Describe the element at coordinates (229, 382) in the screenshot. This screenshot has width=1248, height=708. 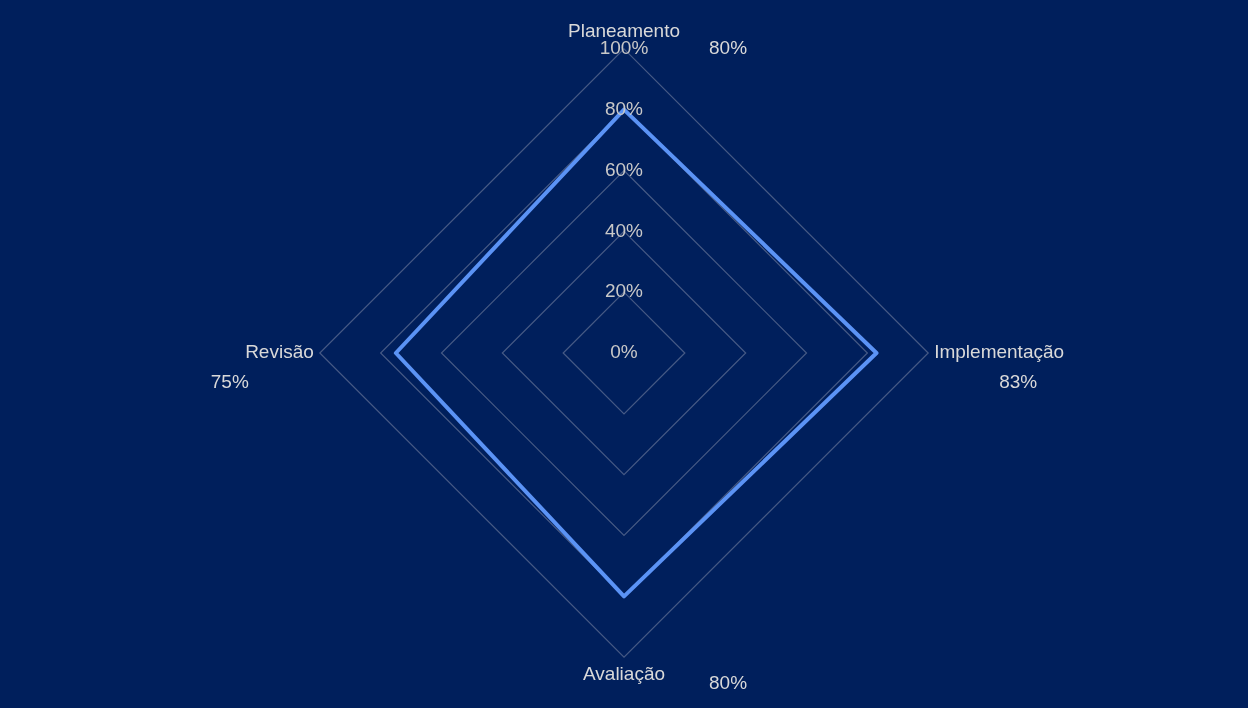
I see `text: 75%` at that location.